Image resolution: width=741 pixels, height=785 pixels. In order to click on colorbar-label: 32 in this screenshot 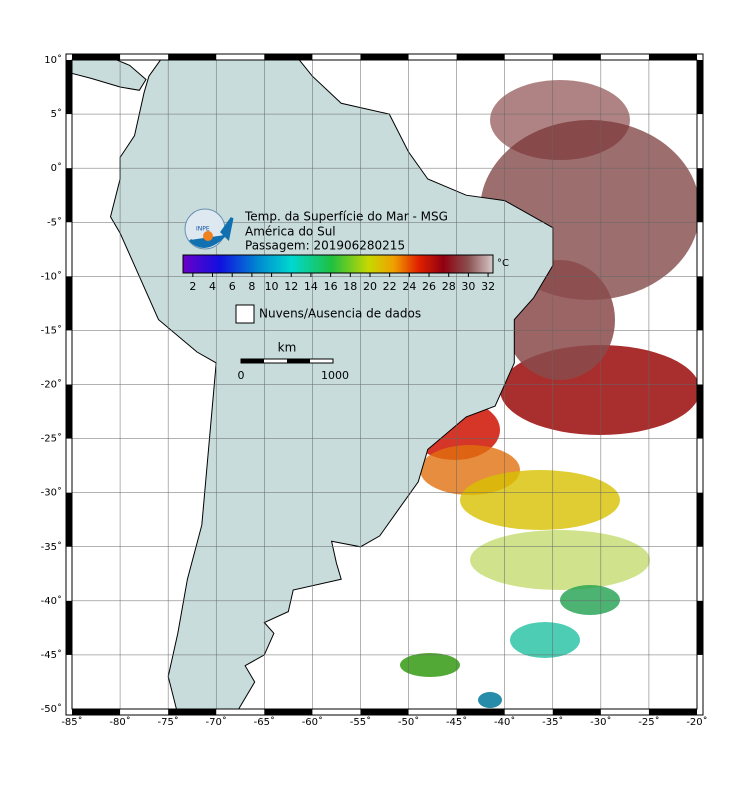, I will do `click(488, 286)`.